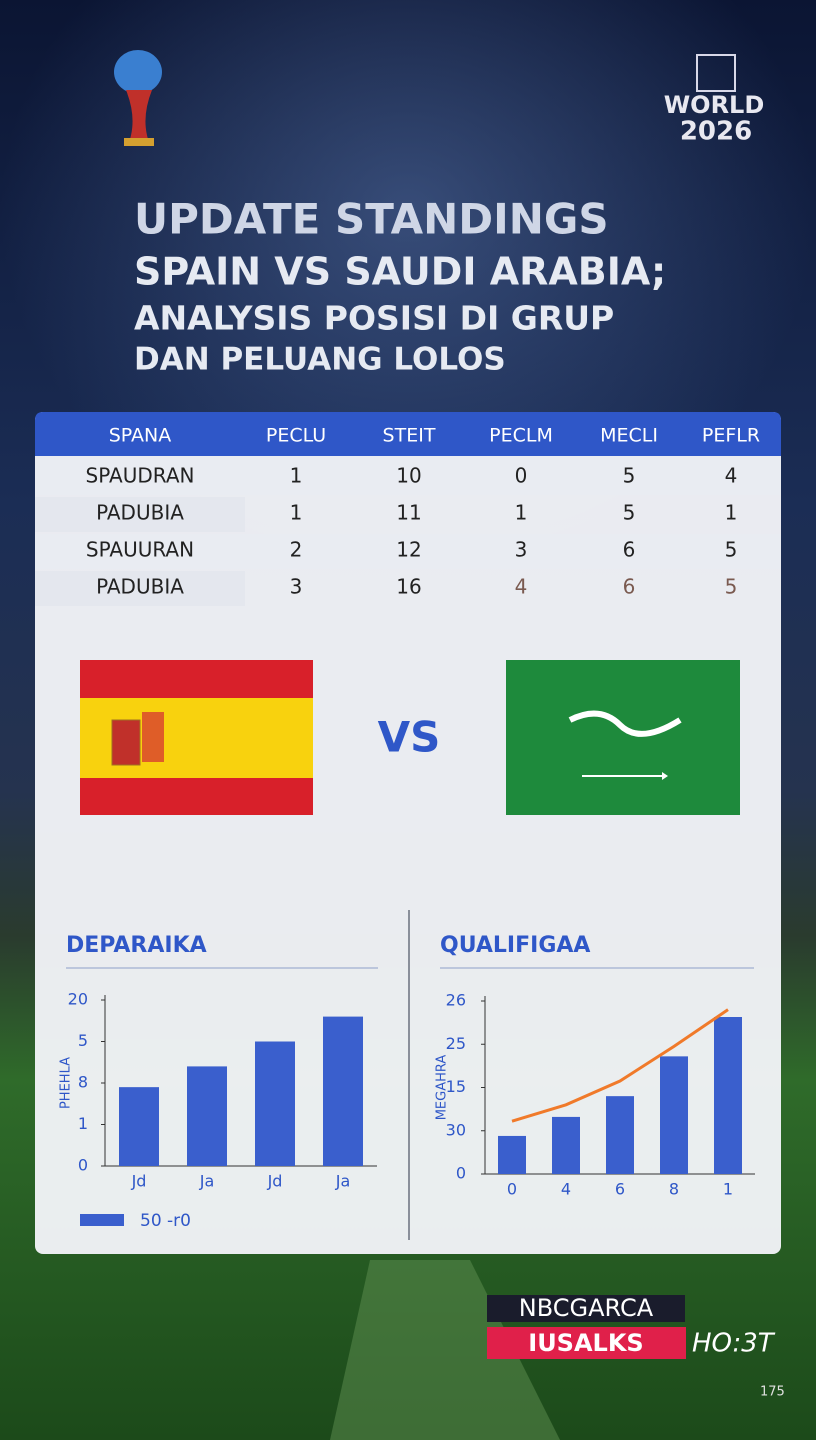  I want to click on fifa-box, so click(716, 73).